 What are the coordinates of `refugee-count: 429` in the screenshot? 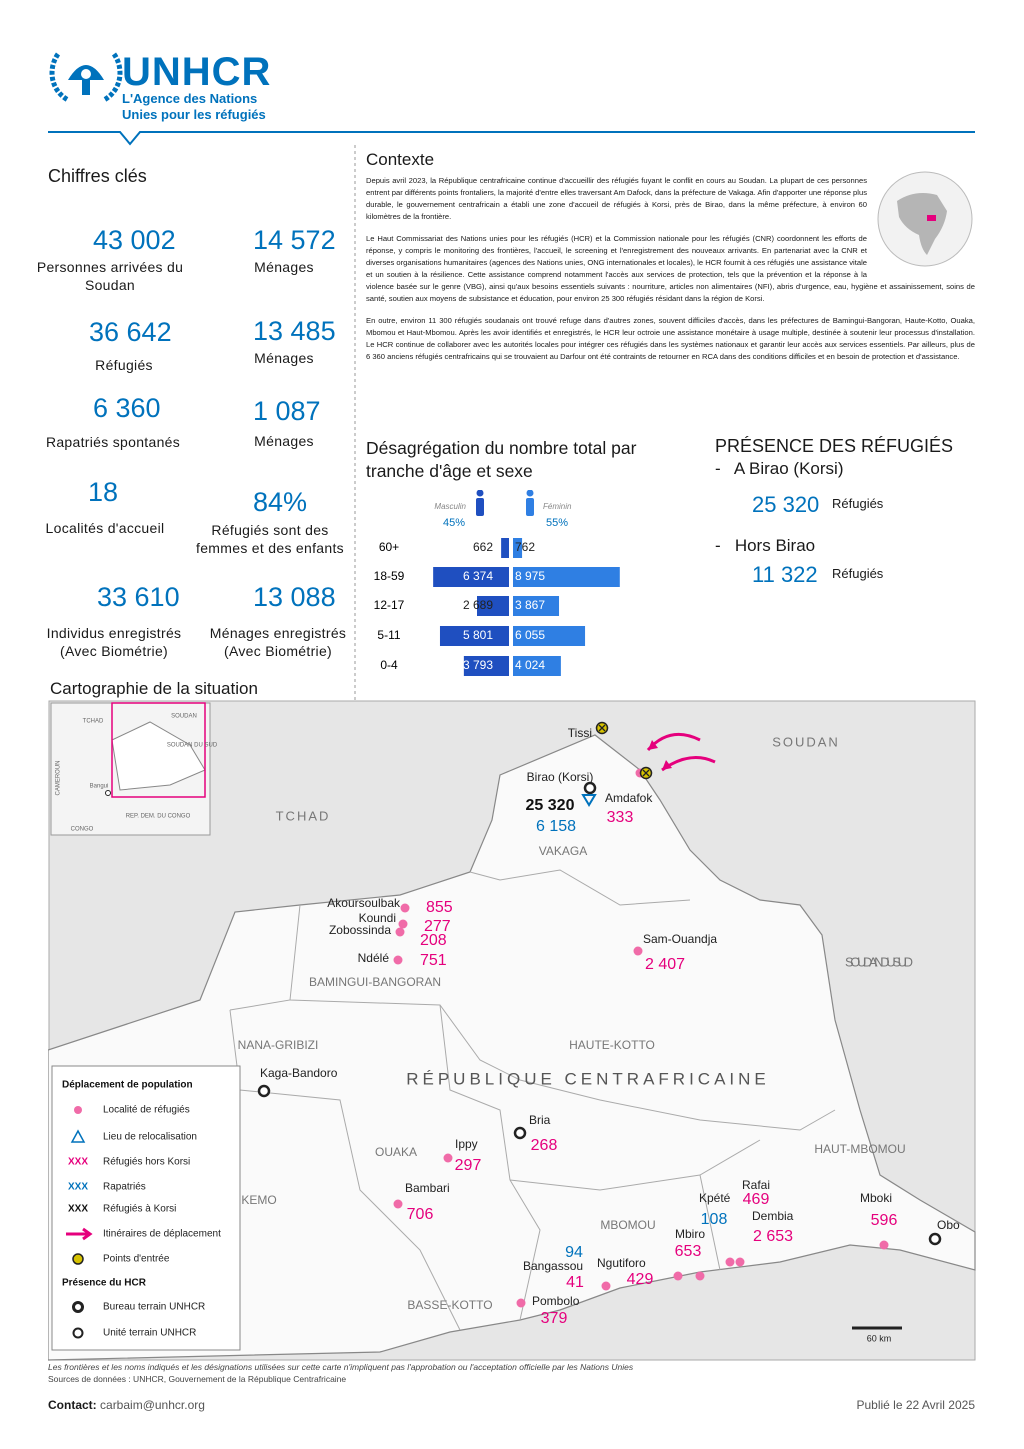 It's located at (640, 1279).